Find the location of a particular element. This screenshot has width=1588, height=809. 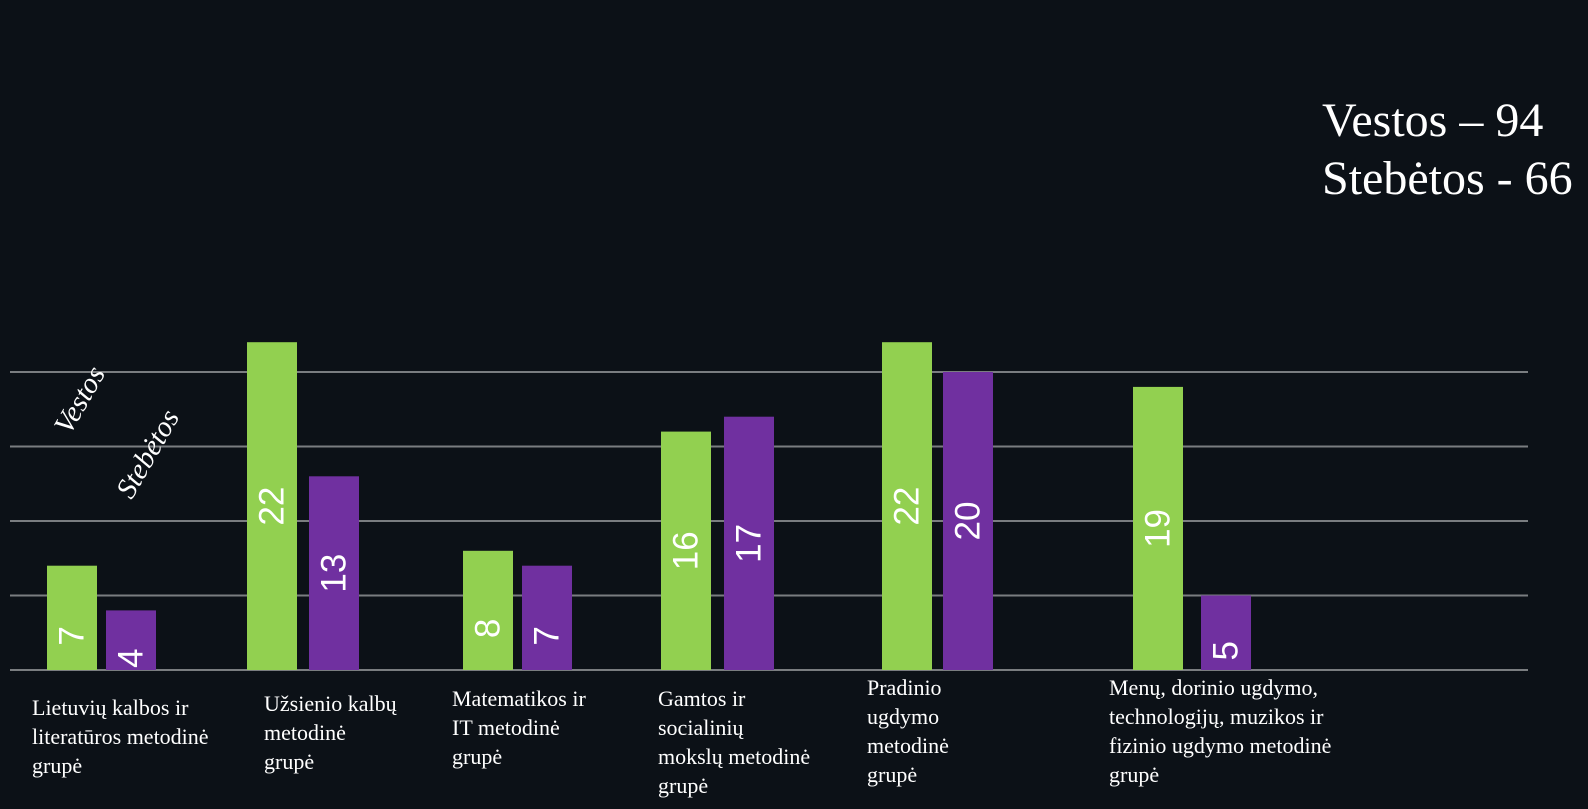

bar-value-label-vestos-3: 16 is located at coordinates (686, 550).